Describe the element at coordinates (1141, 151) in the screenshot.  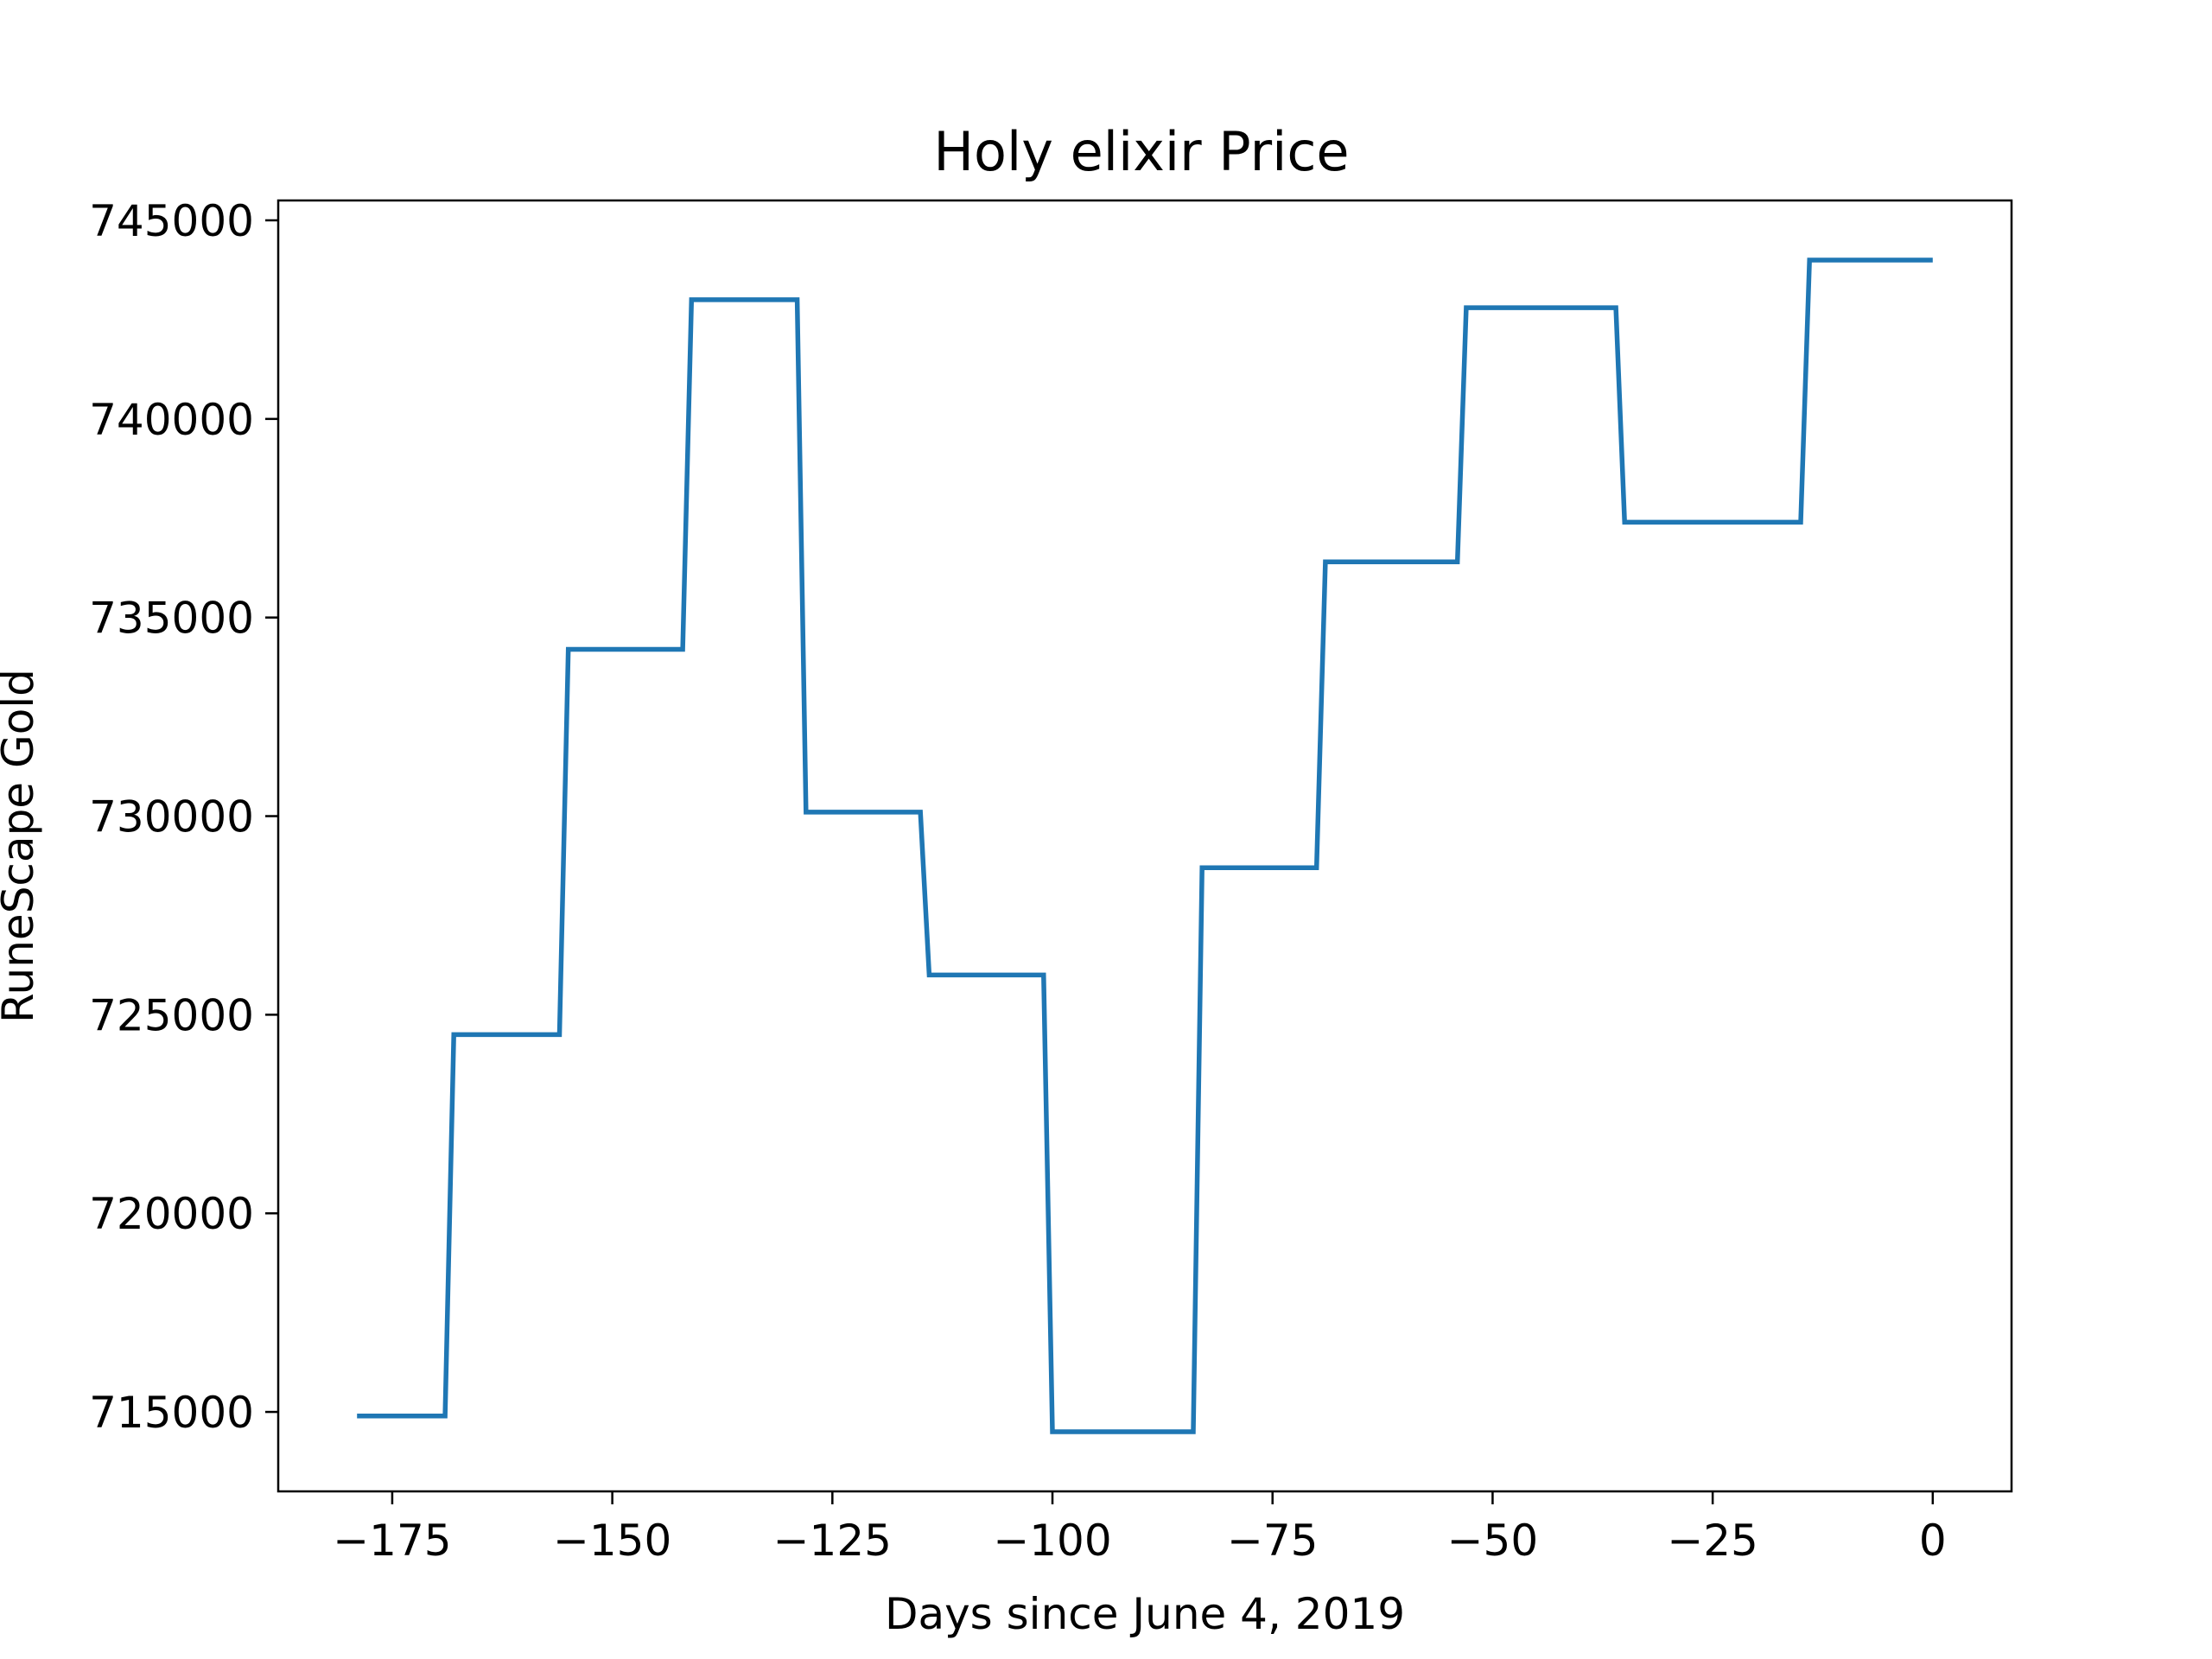
I see `chart-title: Holy elixir Price` at that location.